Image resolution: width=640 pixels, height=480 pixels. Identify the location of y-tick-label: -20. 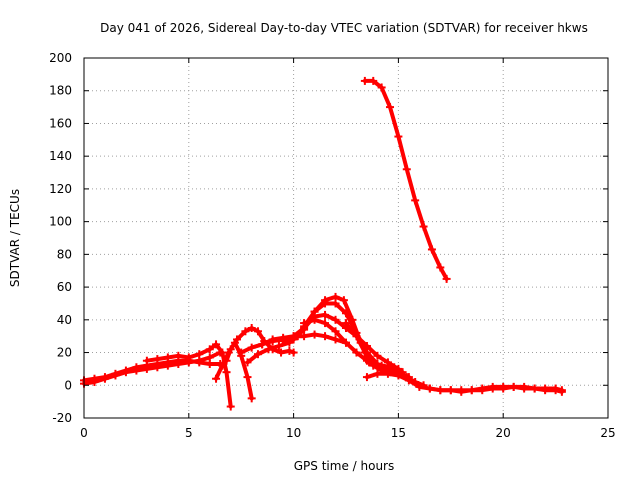
(62, 418).